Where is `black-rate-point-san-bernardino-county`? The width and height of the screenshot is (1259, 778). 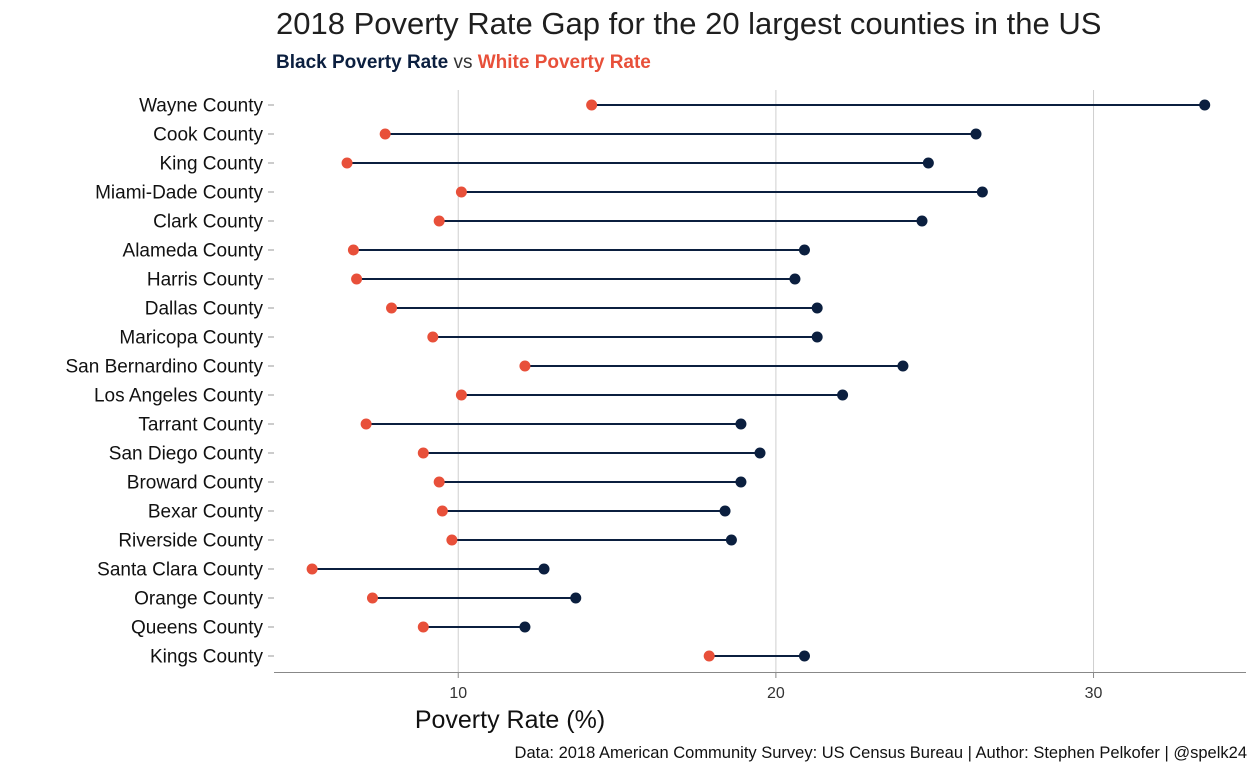 black-rate-point-san-bernardino-county is located at coordinates (903, 366).